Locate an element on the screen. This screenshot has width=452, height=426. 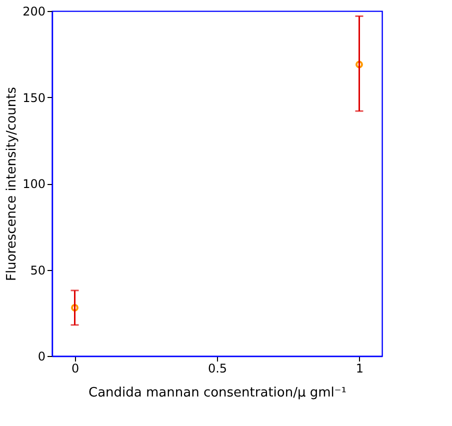
x-tick-label: 0.5 is located at coordinates (218, 369).